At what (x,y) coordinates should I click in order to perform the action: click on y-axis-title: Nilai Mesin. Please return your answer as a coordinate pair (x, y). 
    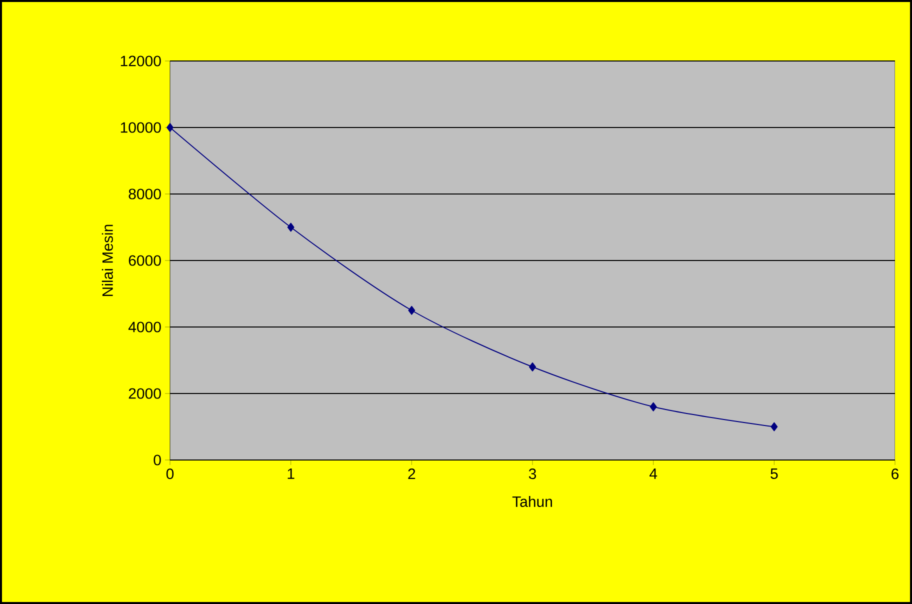
    Looking at the image, I should click on (107, 260).